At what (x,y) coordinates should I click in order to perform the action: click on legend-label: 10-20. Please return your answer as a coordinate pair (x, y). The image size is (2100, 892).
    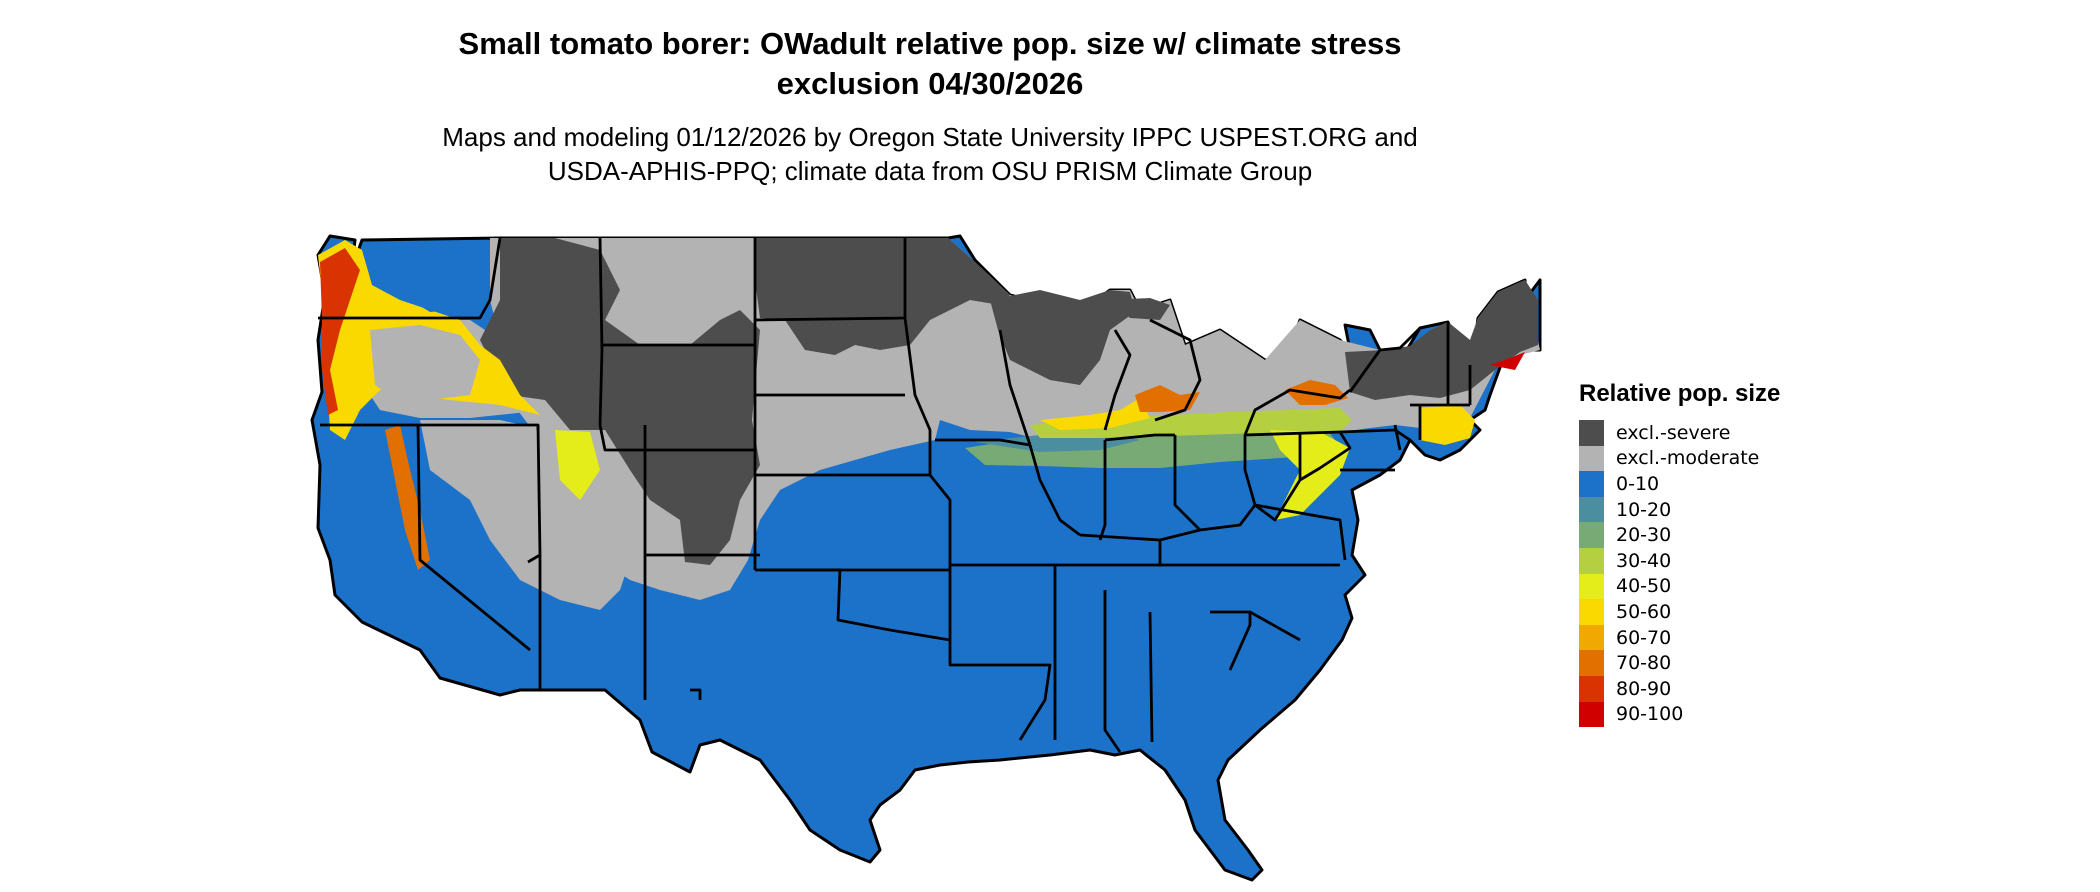
    Looking at the image, I should click on (1644, 509).